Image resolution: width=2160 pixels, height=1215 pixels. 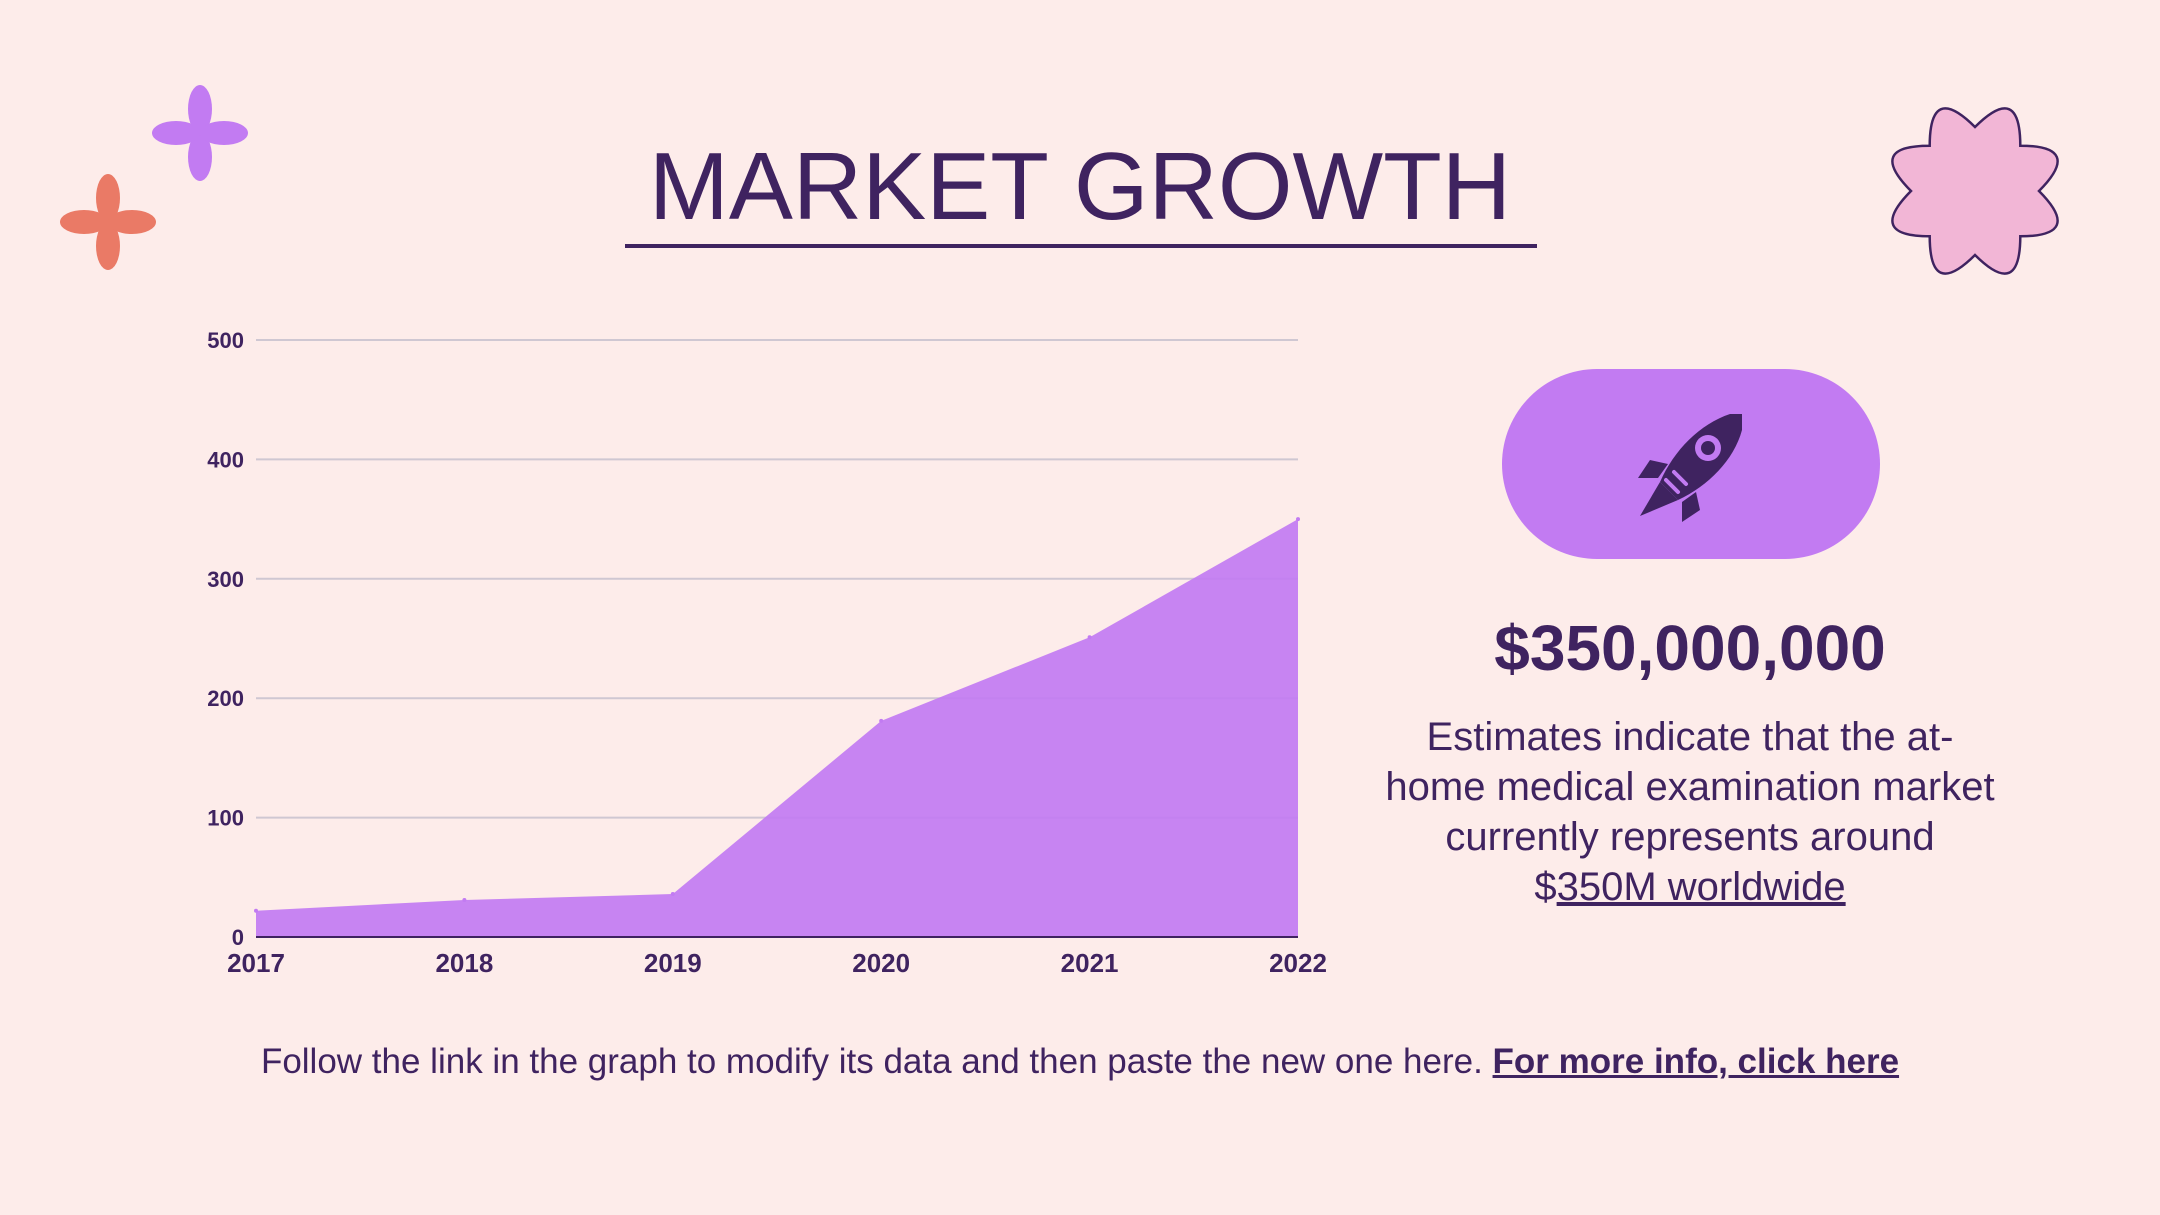 What do you see at coordinates (225, 698) in the screenshot?
I see `y-tick-label: 200` at bounding box center [225, 698].